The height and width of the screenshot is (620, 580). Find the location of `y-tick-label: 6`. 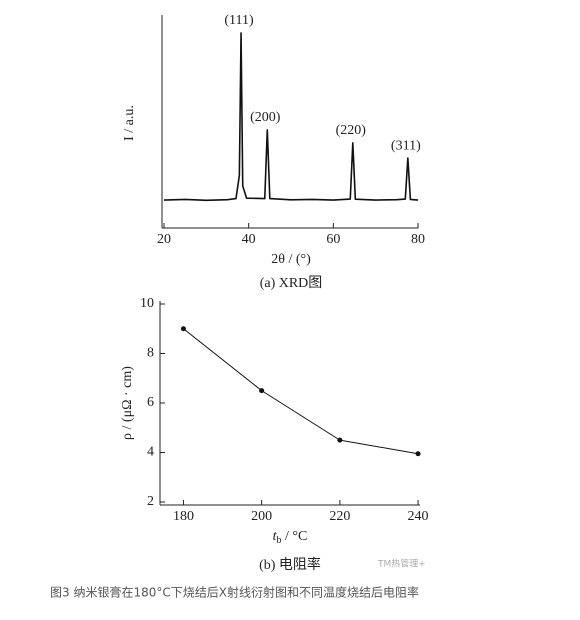

y-tick-label: 6 is located at coordinates (150, 402).